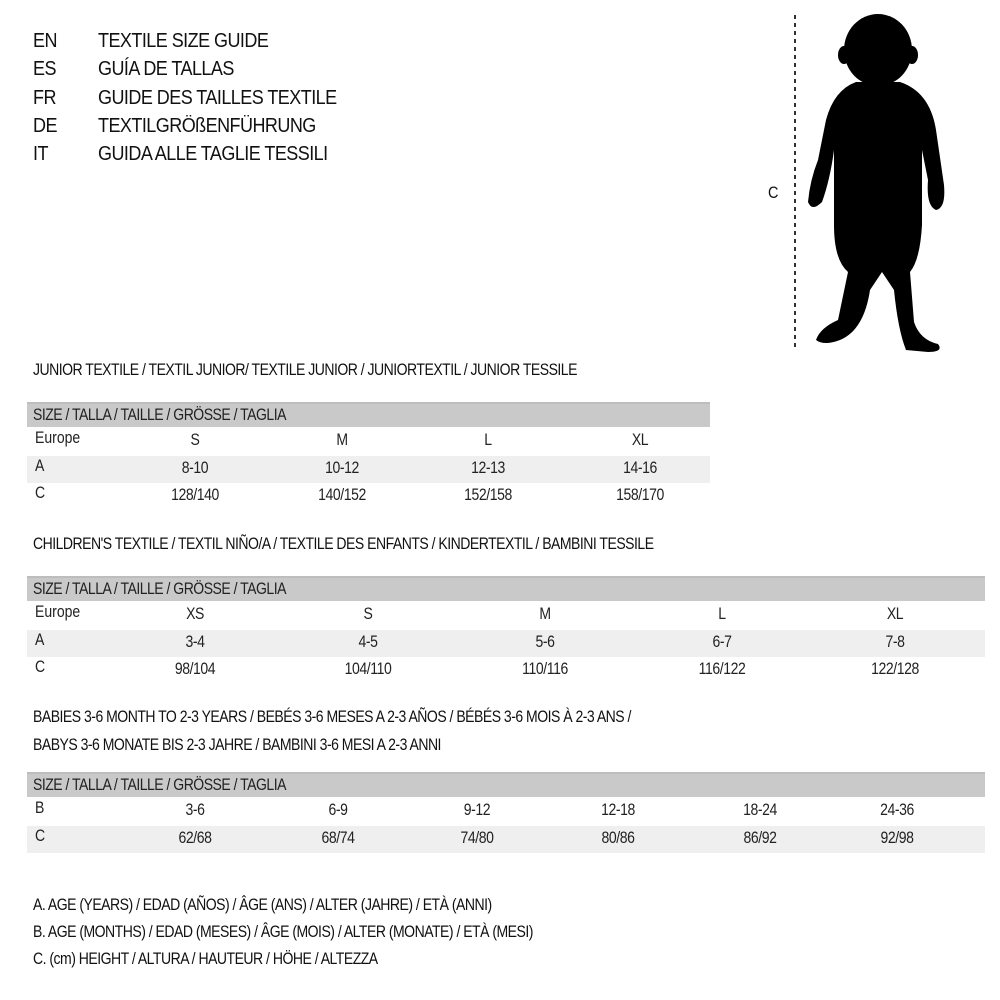 The height and width of the screenshot is (1000, 1000). I want to click on height-measure-label: C, so click(773, 192).